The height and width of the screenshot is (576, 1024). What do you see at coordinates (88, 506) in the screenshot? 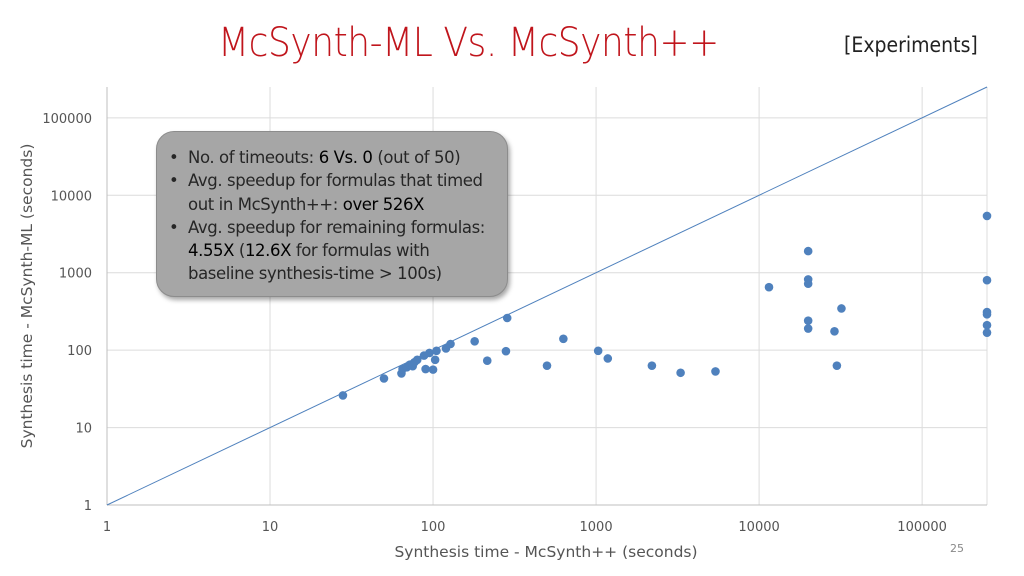
I see `y-tick-label: 1` at bounding box center [88, 506].